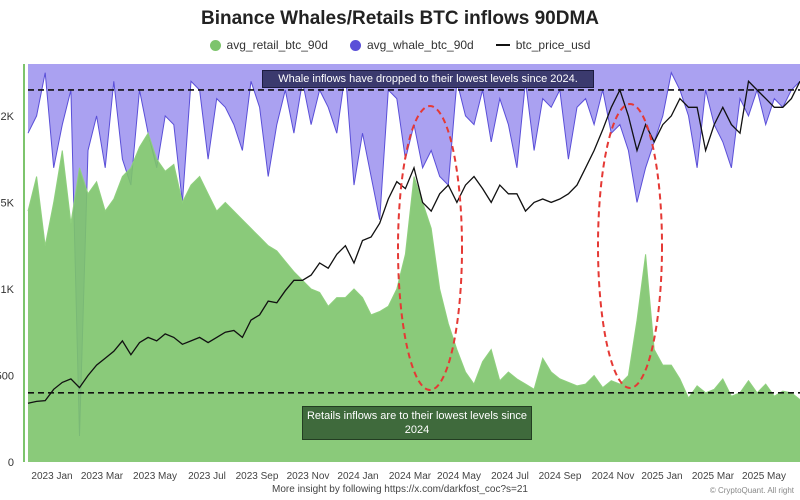 Image resolution: width=800 pixels, height=500 pixels. What do you see at coordinates (355, 45) in the screenshot?
I see `whale-swatch-icon` at bounding box center [355, 45].